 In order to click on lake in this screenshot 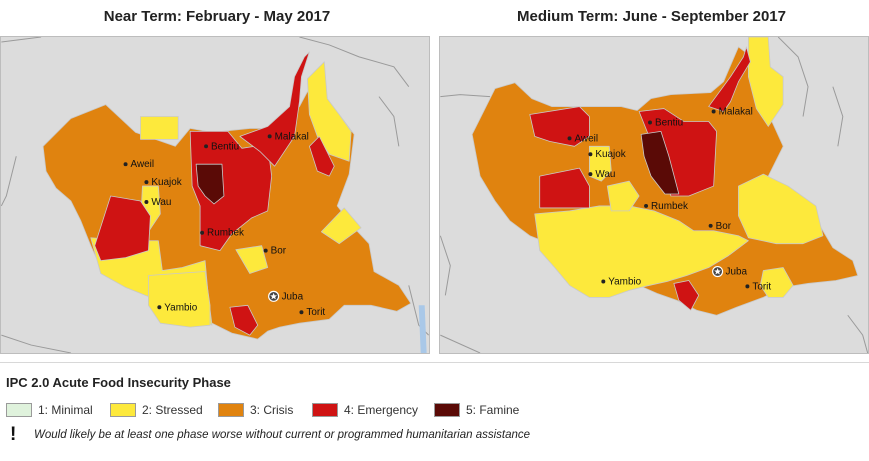, I will do `click(422, 329)`.